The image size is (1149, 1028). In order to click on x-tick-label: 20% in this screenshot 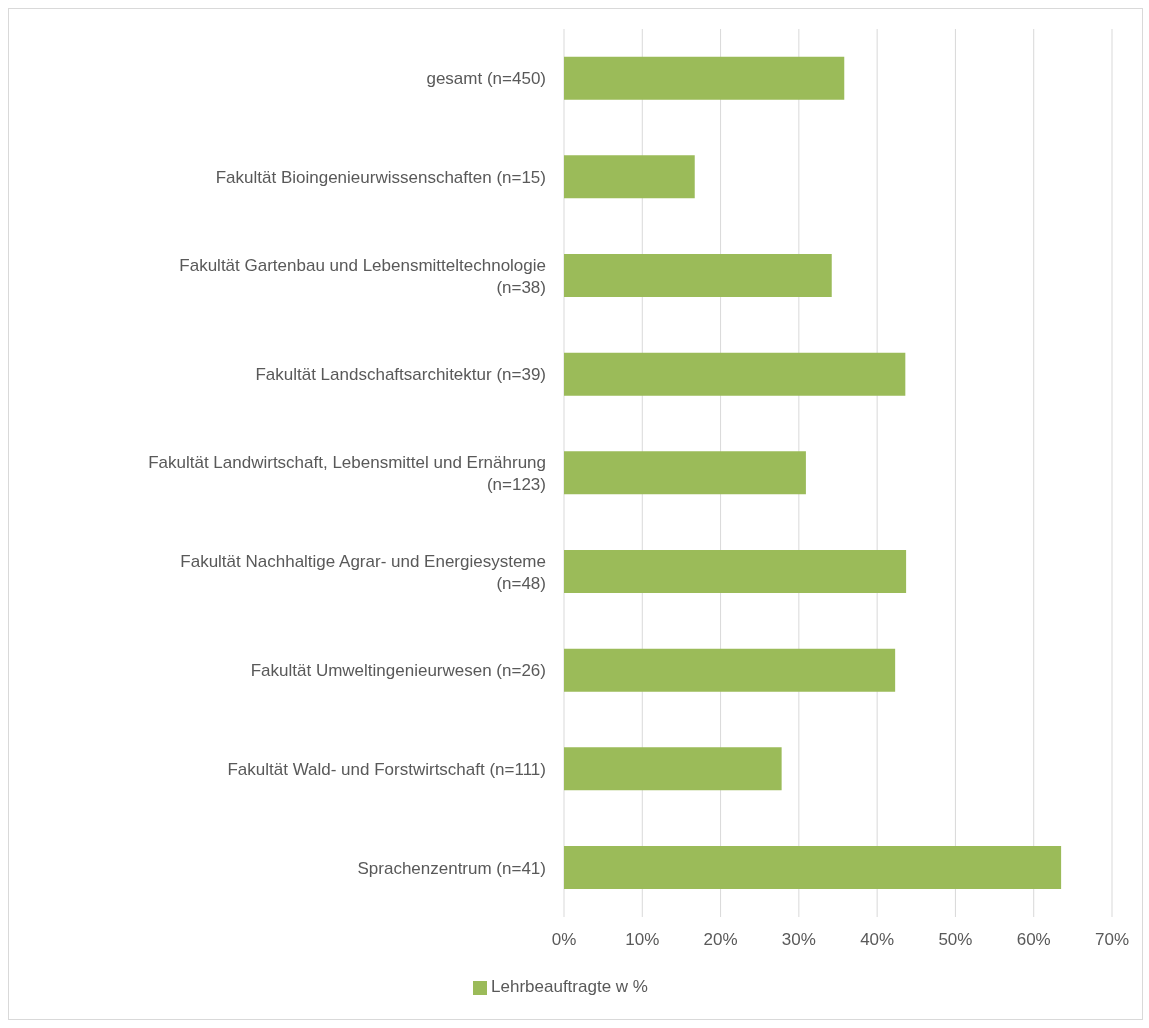, I will do `click(720, 940)`.